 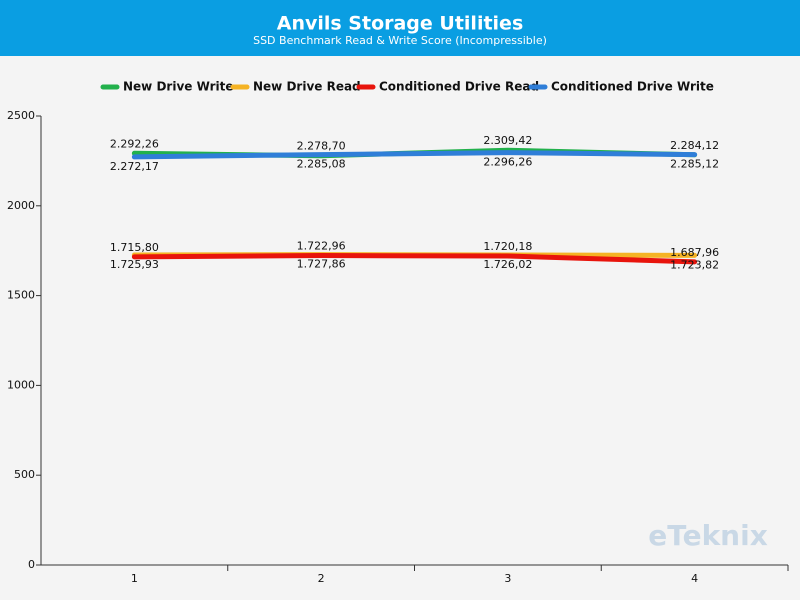 I want to click on y-tick-label: 1500, so click(x=21, y=295).